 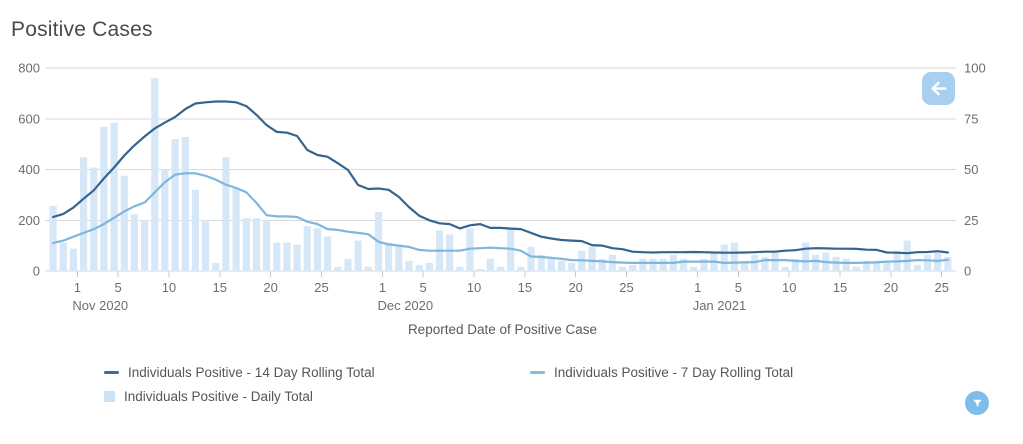 I want to click on y-left-tick-label: 600, so click(x=29, y=118).